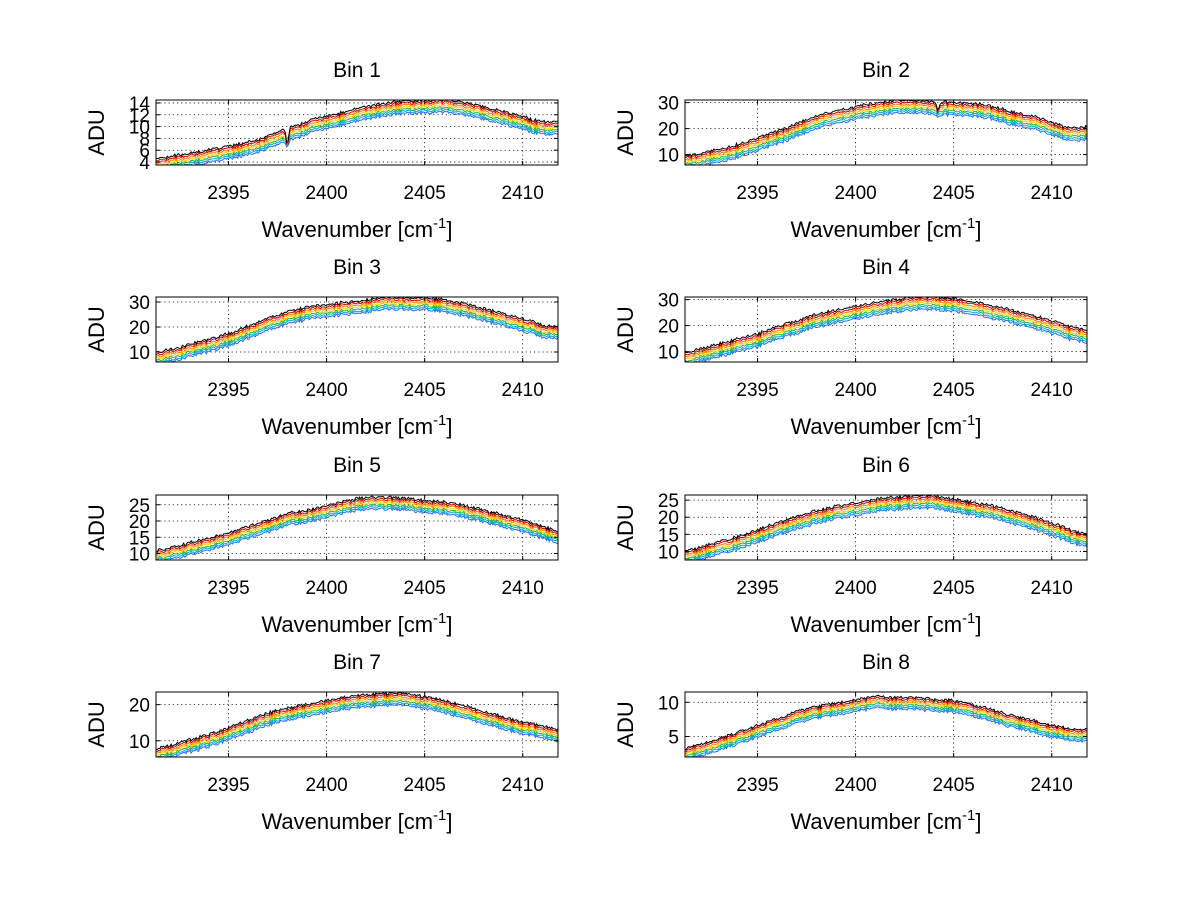  I want to click on subplot-title: Bin 3, so click(357, 267).